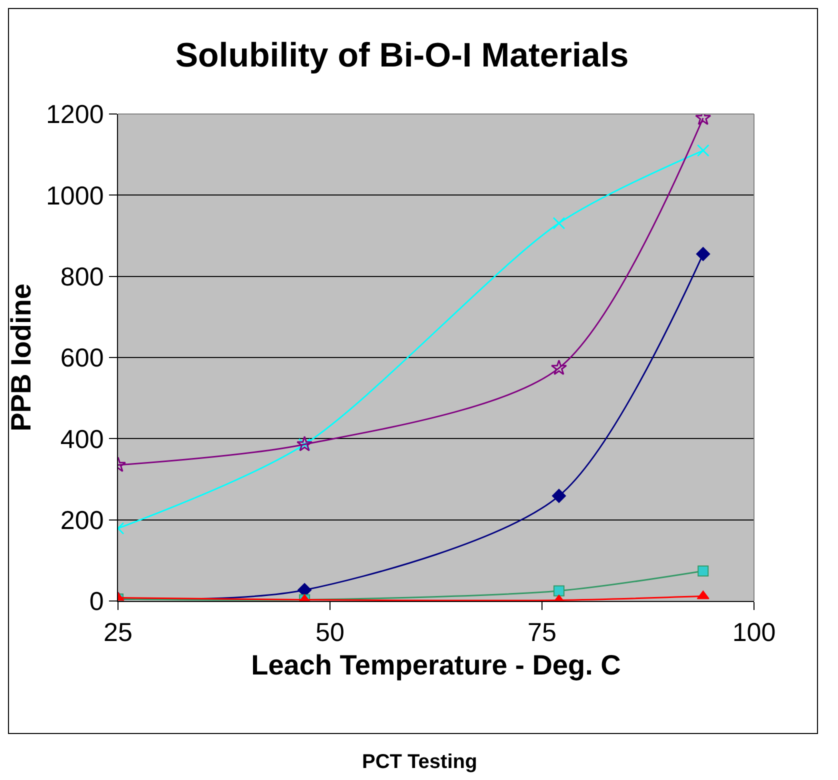 The image size is (838, 780). What do you see at coordinates (75, 114) in the screenshot?
I see `y-tick-label: 1200` at bounding box center [75, 114].